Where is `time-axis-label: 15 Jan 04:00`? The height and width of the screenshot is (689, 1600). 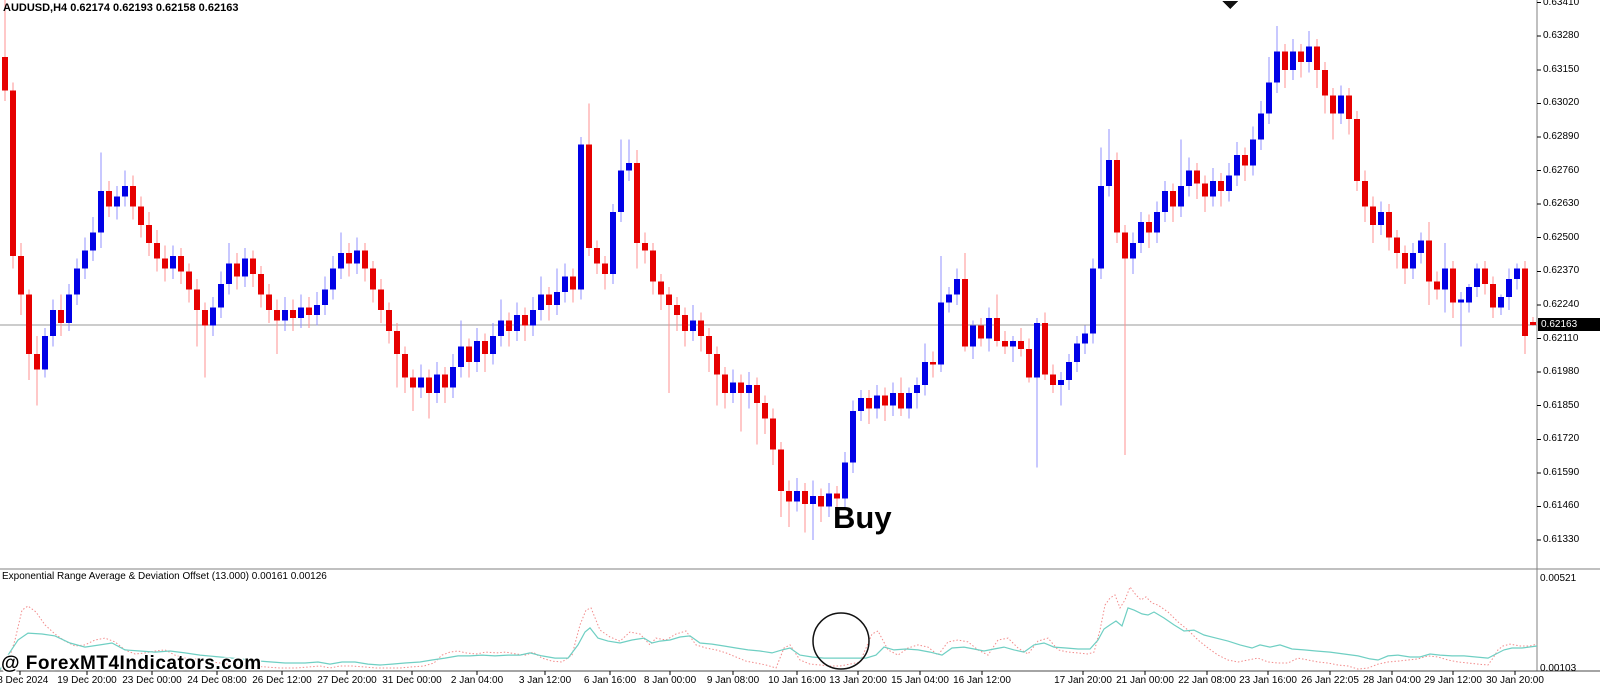 time-axis-label: 15 Jan 04:00 is located at coordinates (920, 680).